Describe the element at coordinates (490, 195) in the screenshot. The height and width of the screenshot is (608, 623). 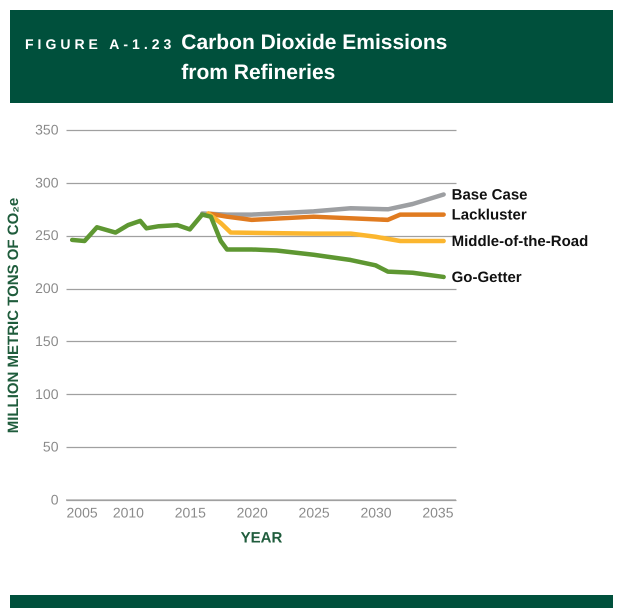
I see `series-label: Base Case` at that location.